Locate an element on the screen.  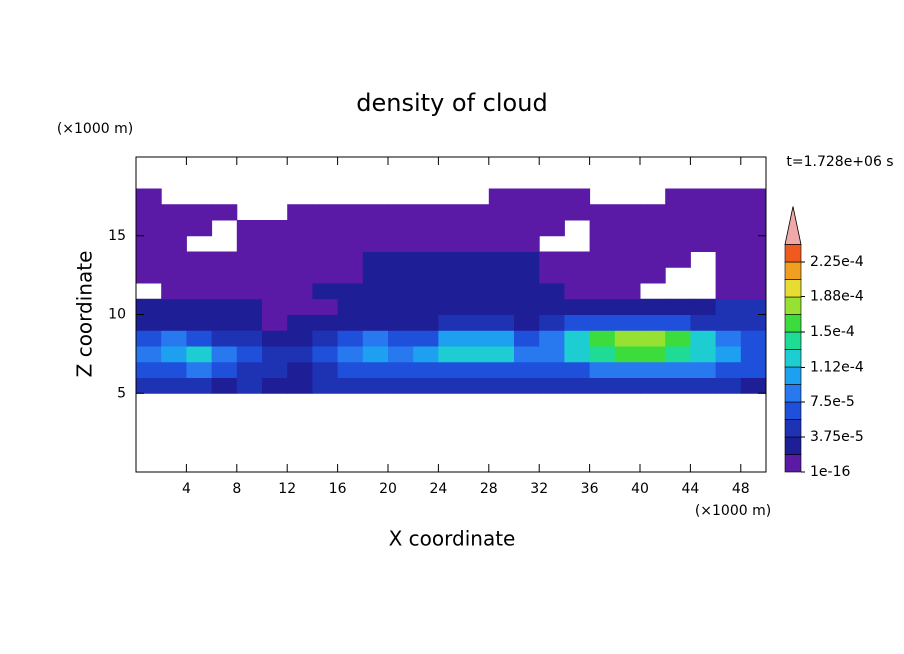
colorbar-tick-label: 7.5e-5 is located at coordinates (832, 402).